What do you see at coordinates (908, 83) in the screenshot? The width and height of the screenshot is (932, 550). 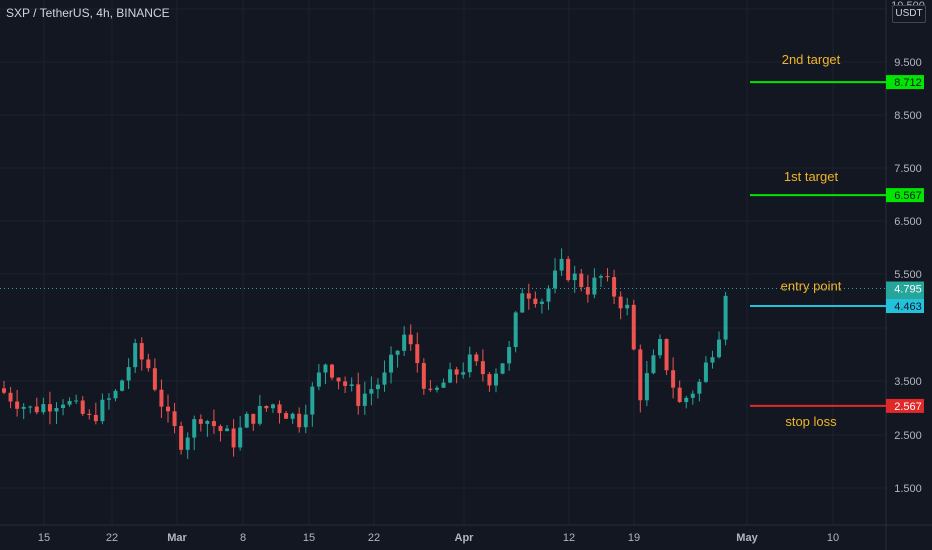 I see `marker-target-2-label: 8.712` at bounding box center [908, 83].